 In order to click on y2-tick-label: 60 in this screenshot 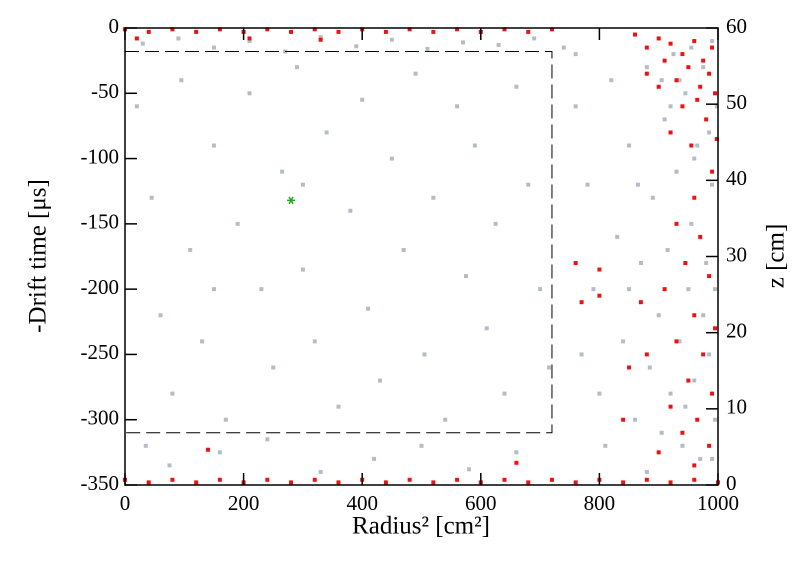, I will do `click(736, 26)`.